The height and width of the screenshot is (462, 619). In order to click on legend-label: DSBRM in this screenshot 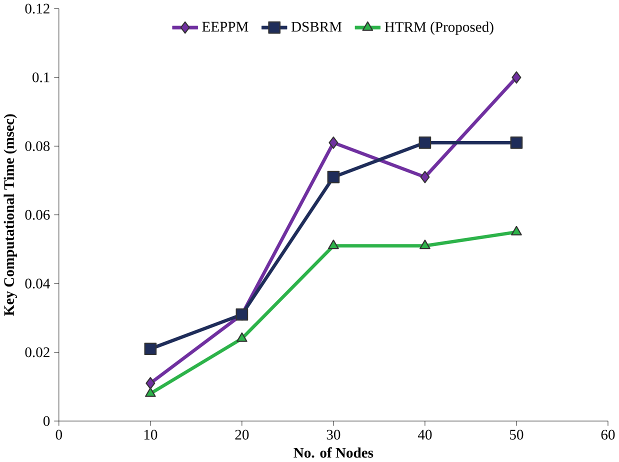, I will do `click(316, 27)`.